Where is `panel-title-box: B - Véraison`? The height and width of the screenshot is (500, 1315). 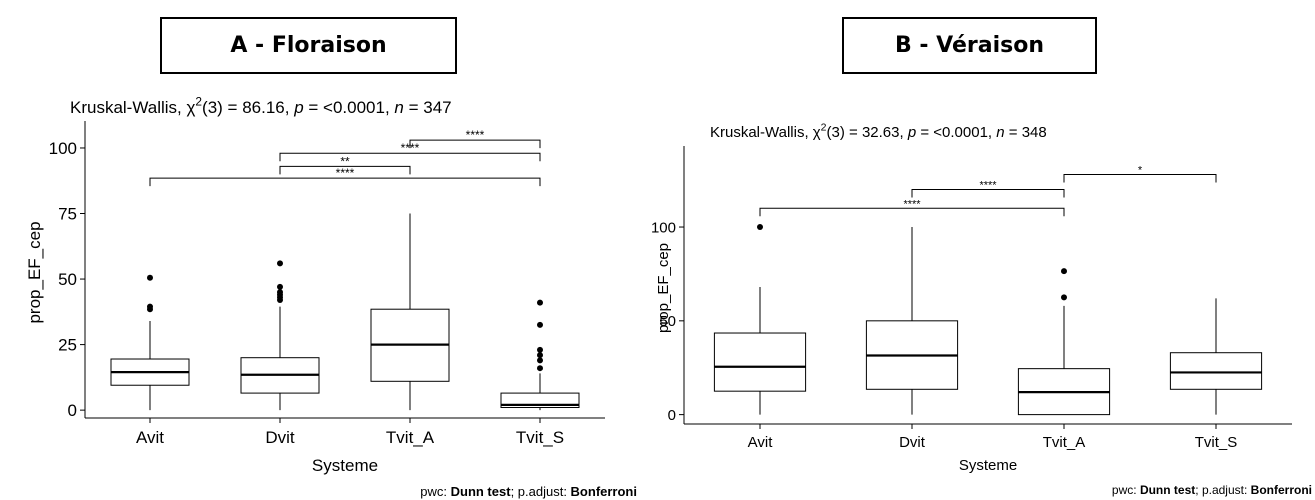
panel-title-box: B - Véraison is located at coordinates (969, 45).